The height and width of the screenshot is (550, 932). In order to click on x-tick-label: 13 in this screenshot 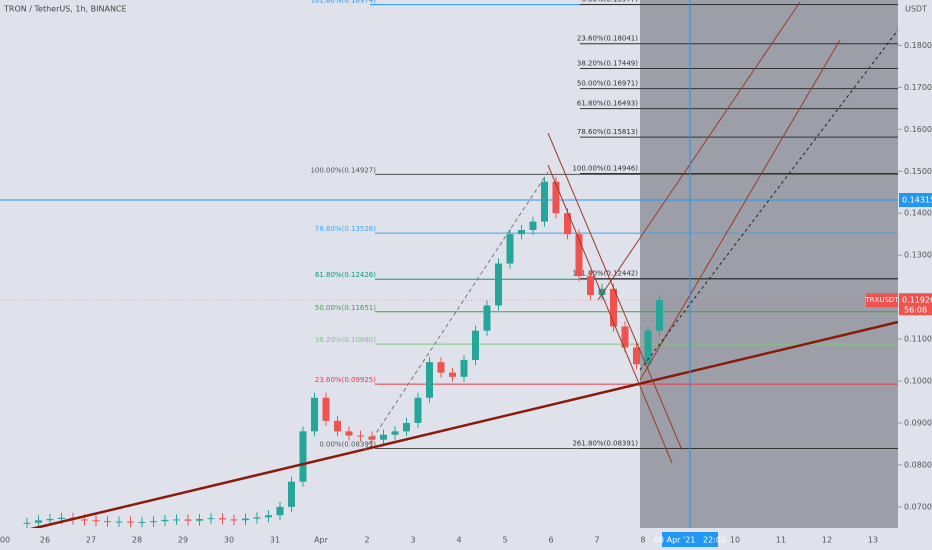, I will do `click(873, 540)`.